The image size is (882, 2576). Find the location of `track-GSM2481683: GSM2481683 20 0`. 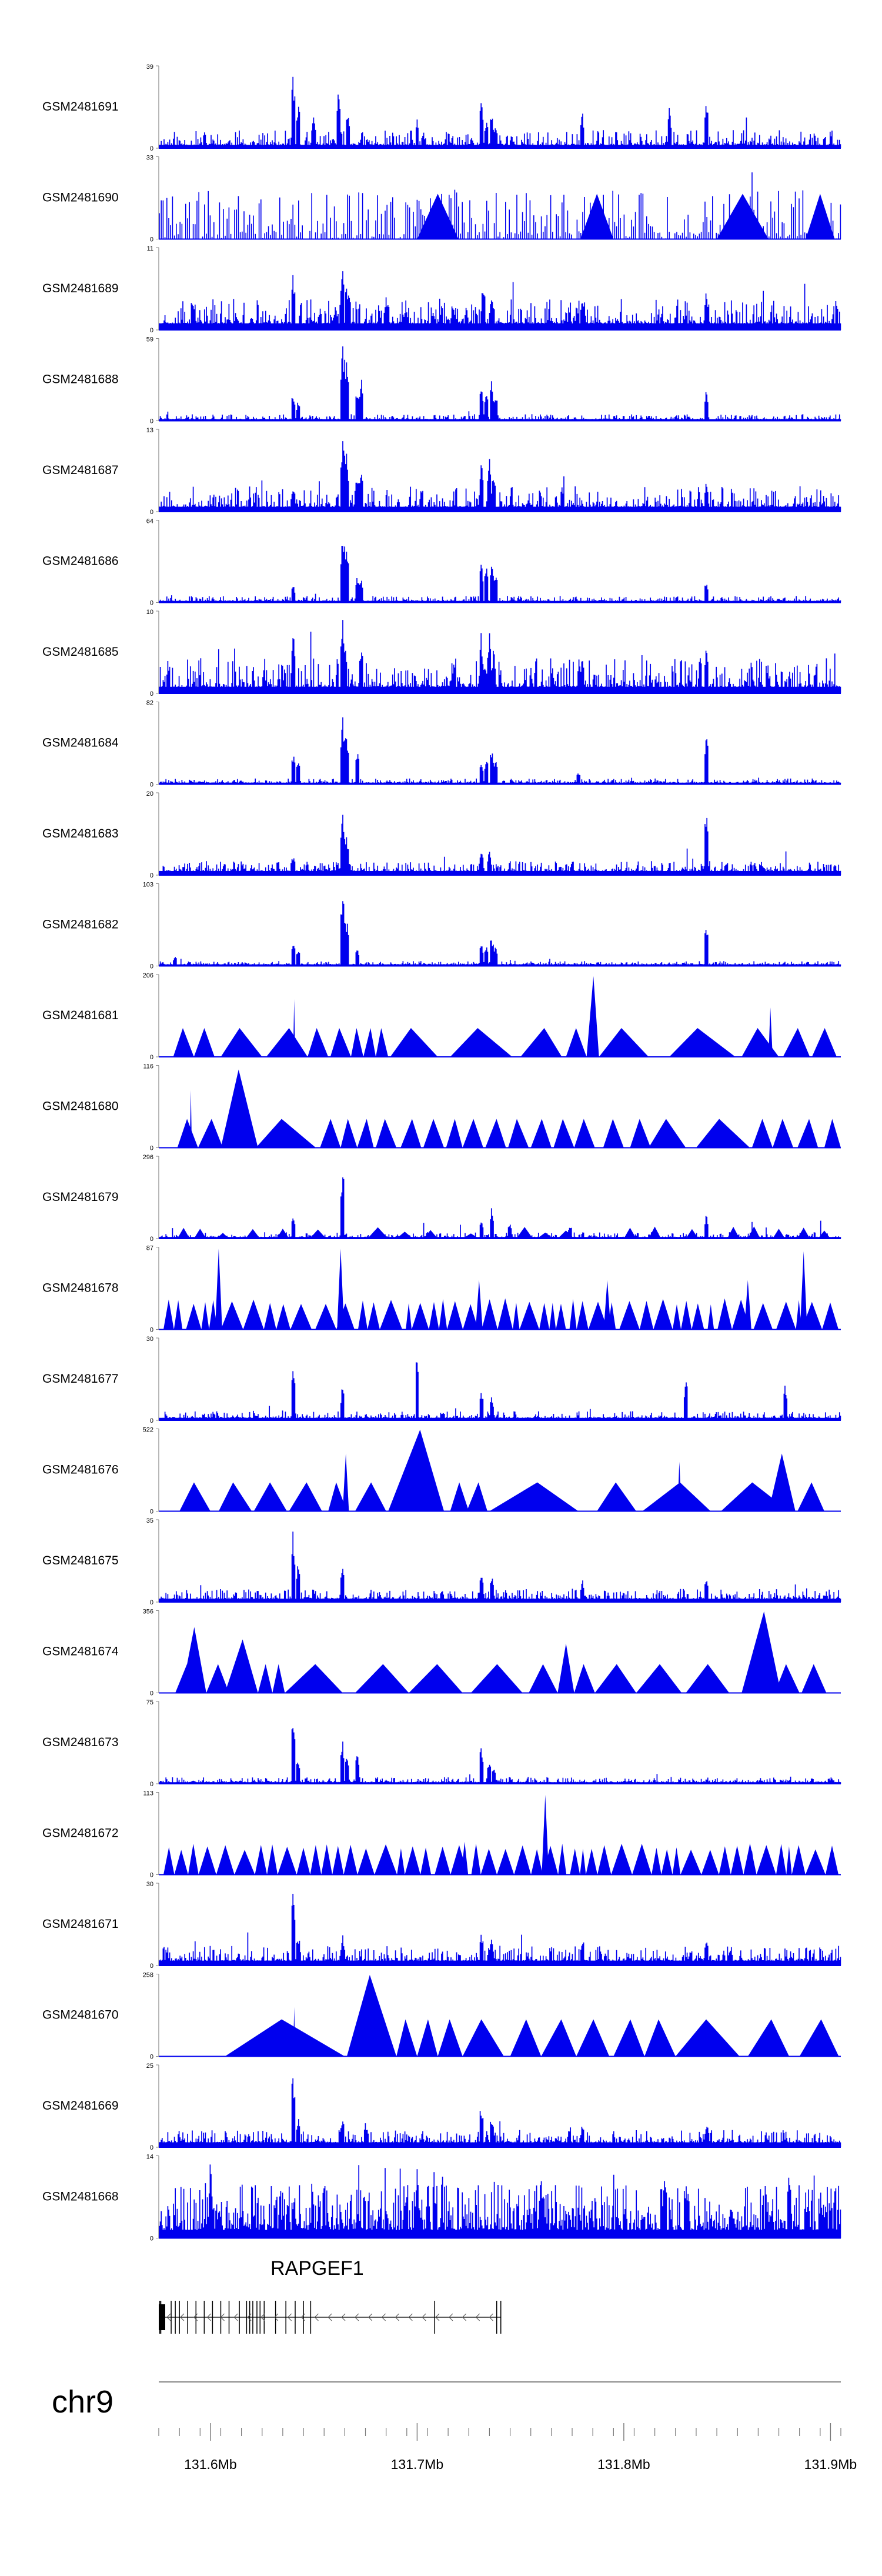

track-GSM2481683: GSM2481683 20 0 is located at coordinates (441, 834).